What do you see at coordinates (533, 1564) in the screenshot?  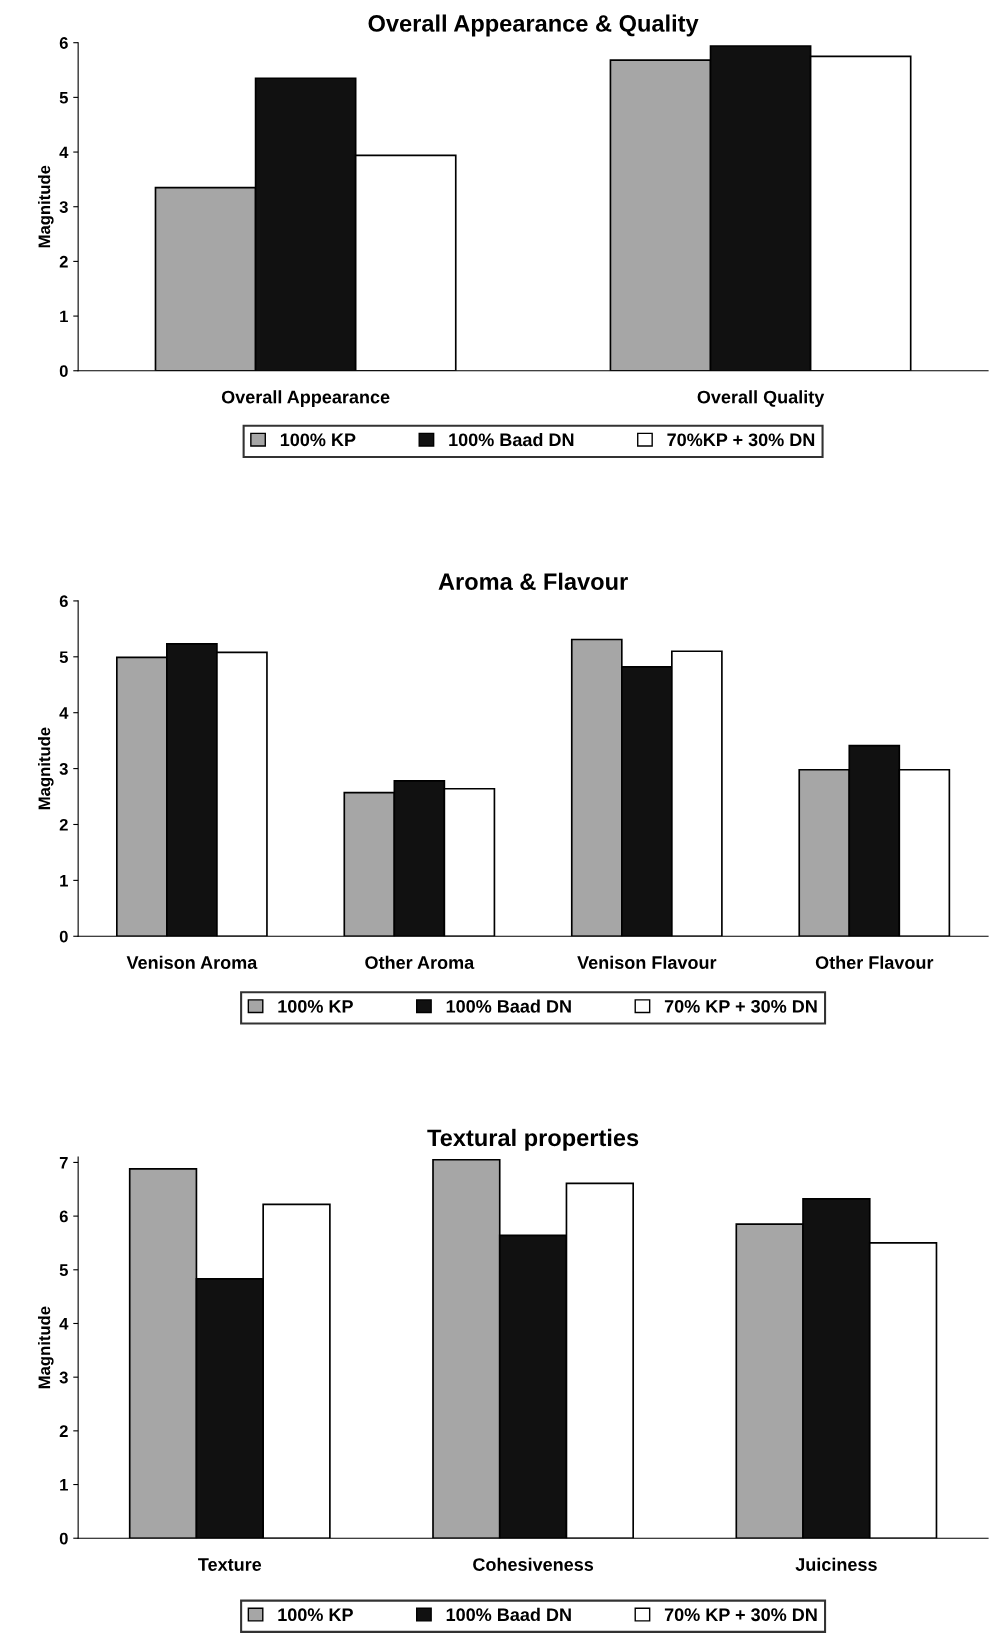 I see `x-tick-label: Cohesiveness` at bounding box center [533, 1564].